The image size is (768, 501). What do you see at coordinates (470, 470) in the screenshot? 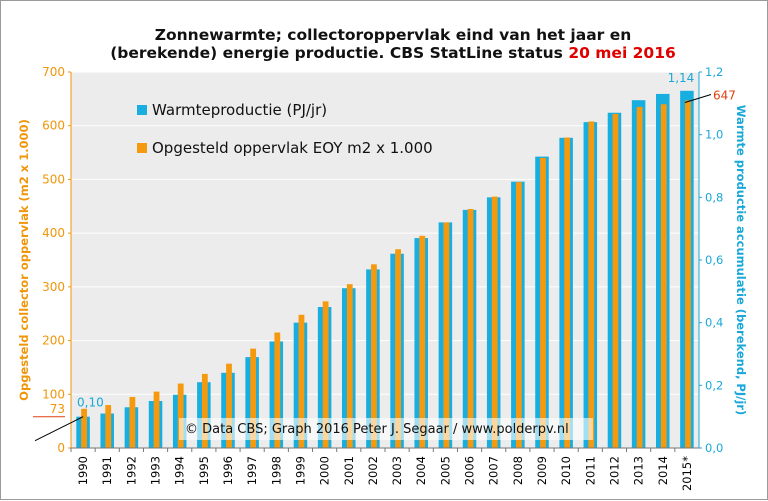
I see `x-tick-label: 2006` at bounding box center [470, 470].